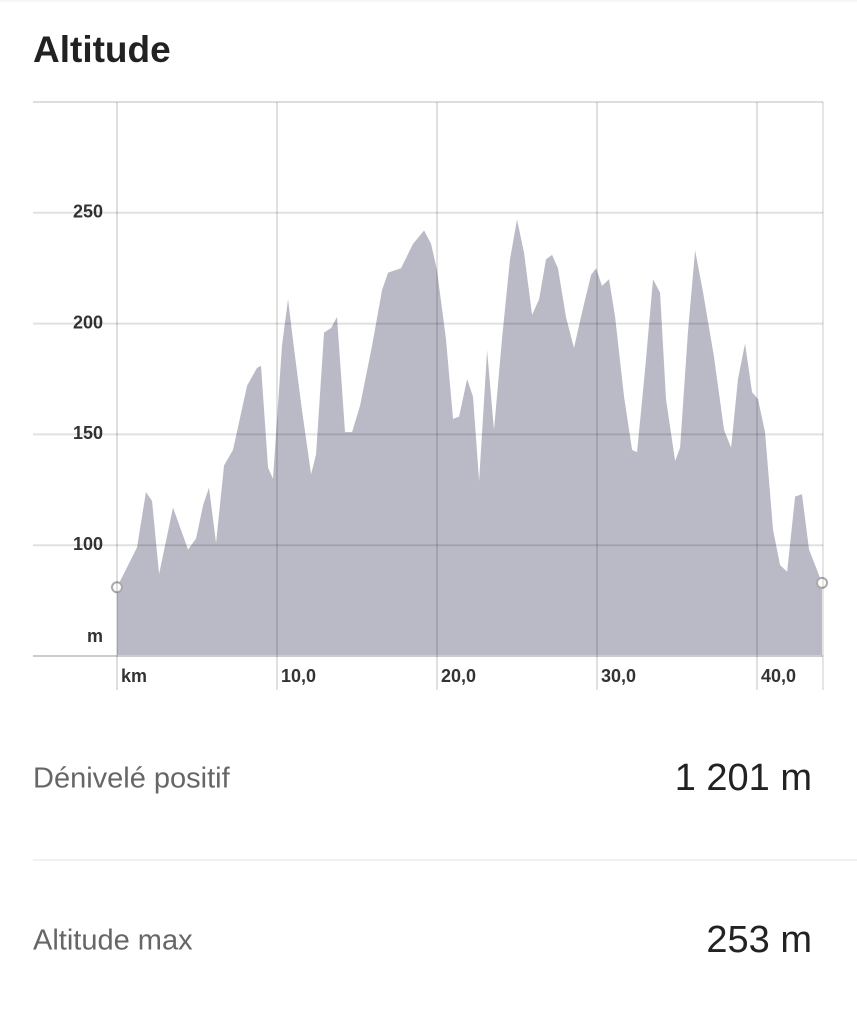 The image size is (857, 1024). I want to click on y-tick-label: 100, so click(88, 544).